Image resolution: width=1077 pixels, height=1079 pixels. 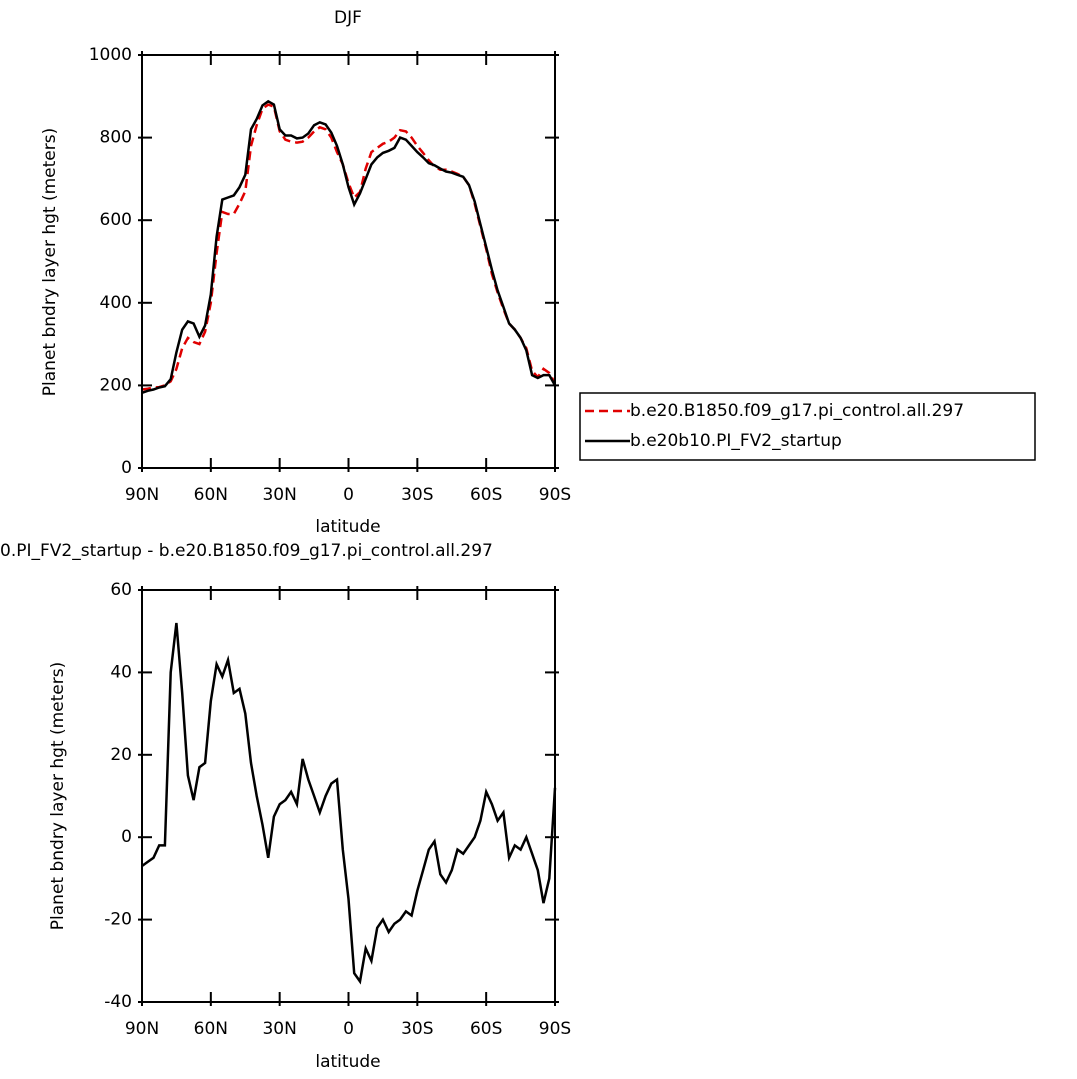 I want to click on y-tick-label: -40, so click(x=118, y=1002).